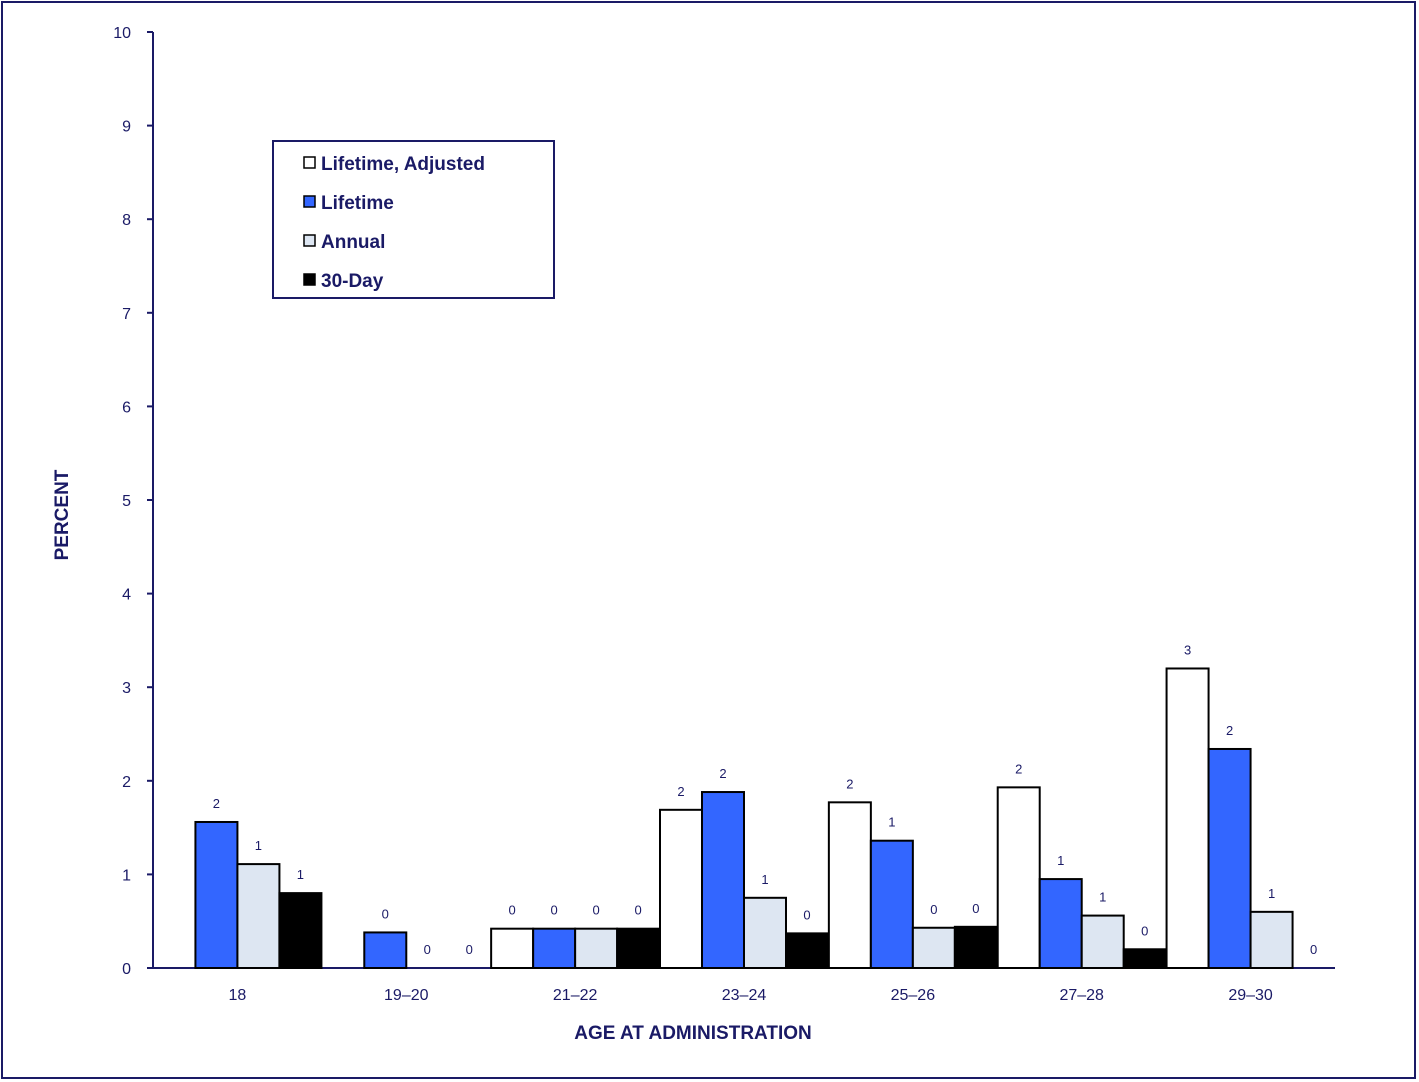 The image size is (1419, 1082). Describe the element at coordinates (126, 127) in the screenshot. I see `y-tick-label: 9` at that location.